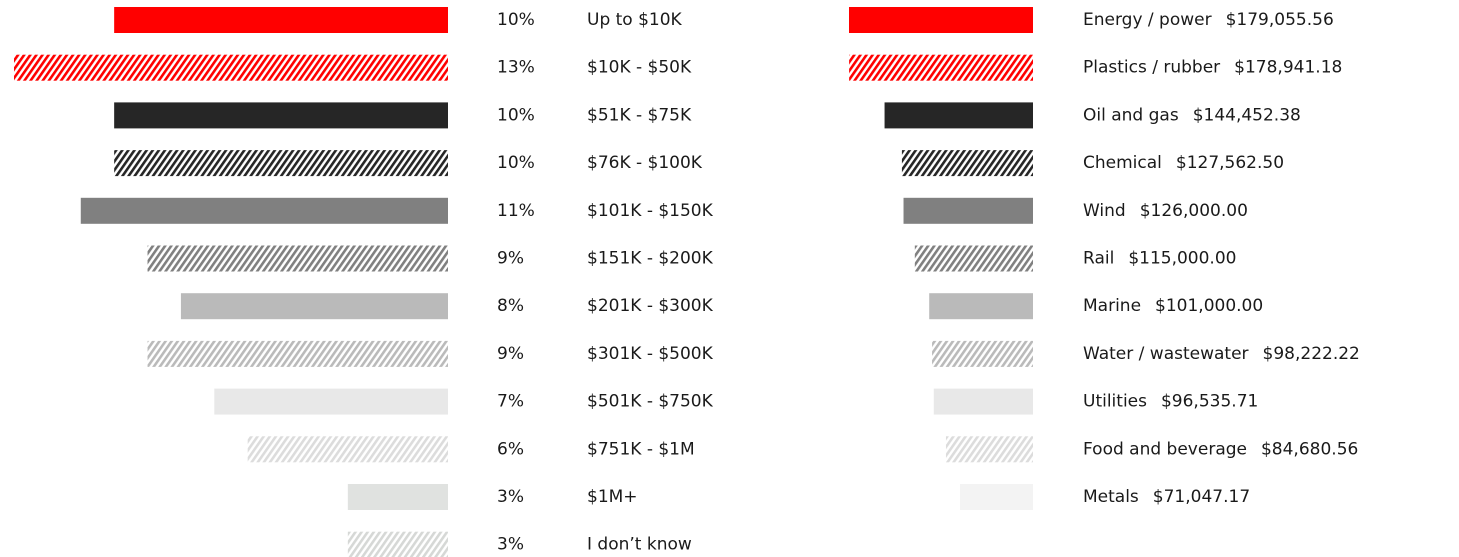 Image resolution: width=1459 pixels, height=557 pixels. Describe the element at coordinates (1201, 497) in the screenshot. I see `value-label: $71,047.17` at that location.